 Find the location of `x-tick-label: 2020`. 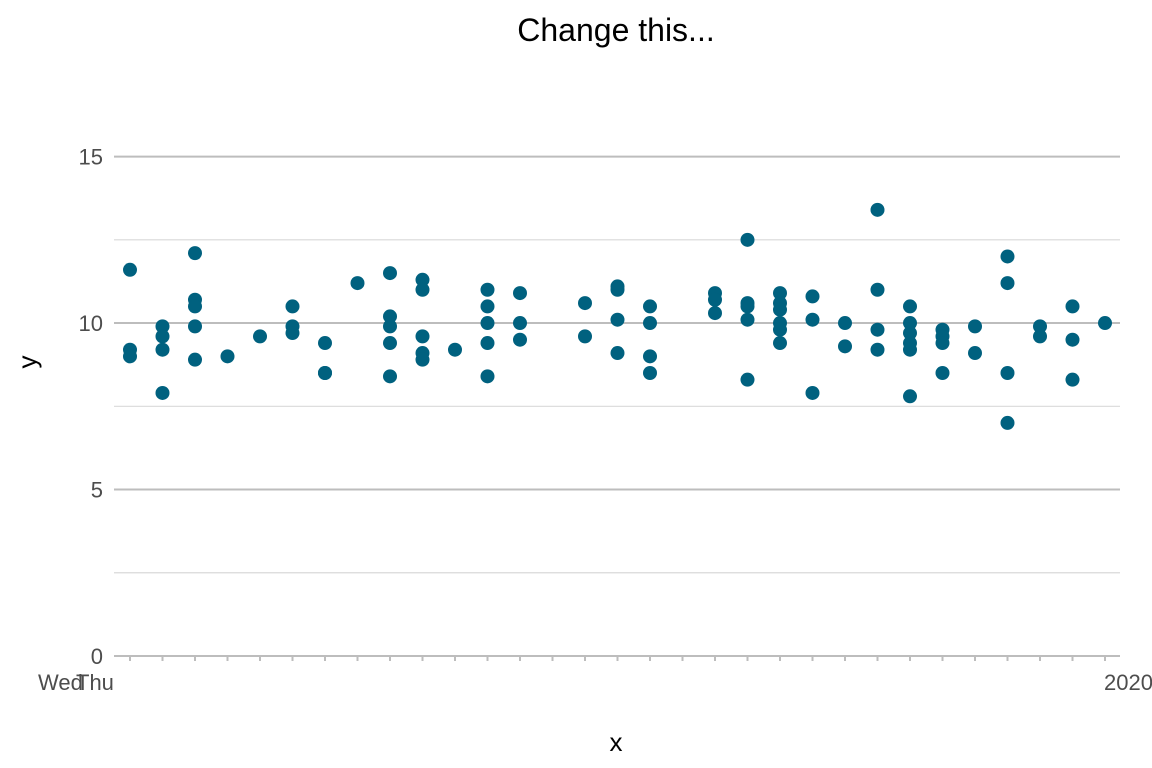

x-tick-label: 2020 is located at coordinates (1128, 682).